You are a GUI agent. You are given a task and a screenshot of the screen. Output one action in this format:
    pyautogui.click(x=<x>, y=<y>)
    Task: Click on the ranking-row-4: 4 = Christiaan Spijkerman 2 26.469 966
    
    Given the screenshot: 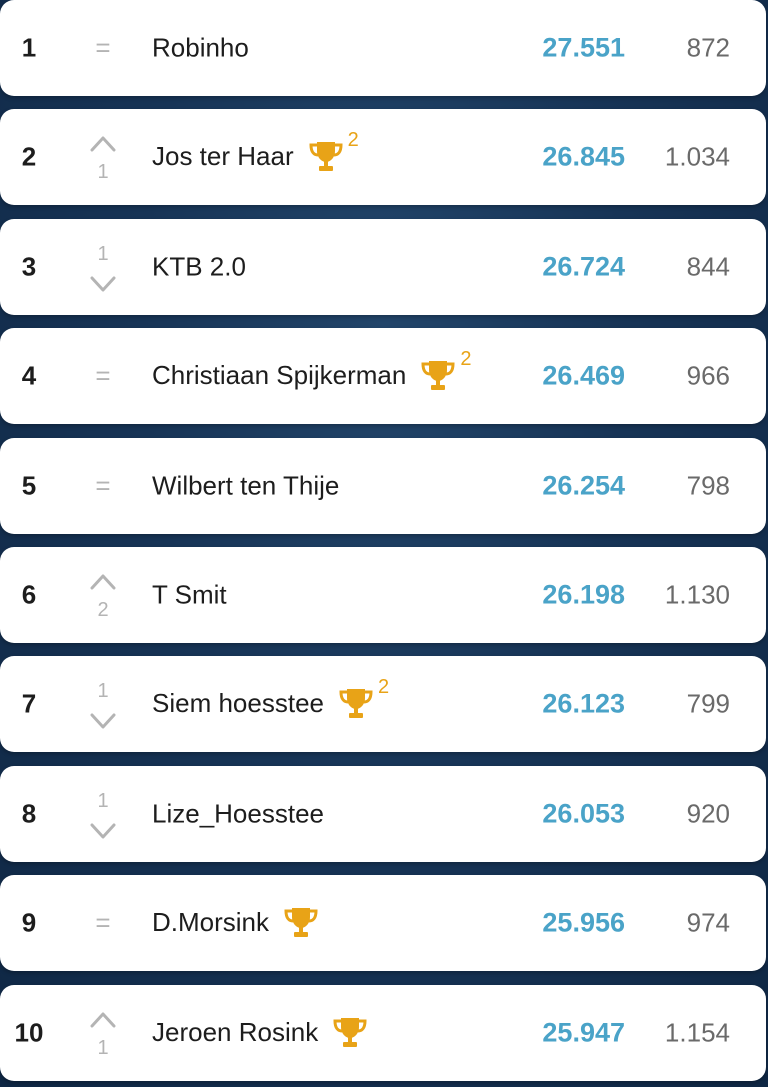 What is the action you would take?
    pyautogui.click(x=383, y=376)
    